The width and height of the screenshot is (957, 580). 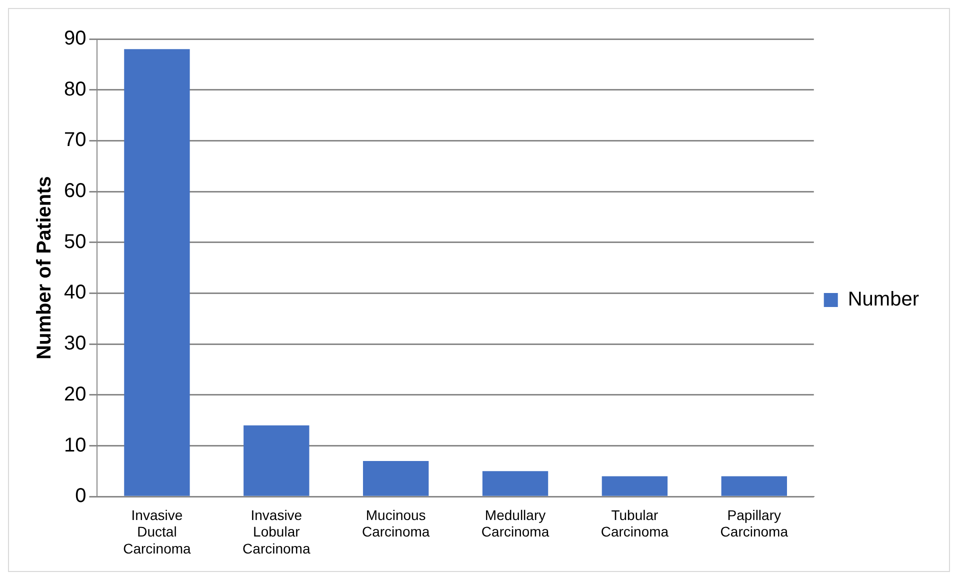 I want to click on y-tick-label: 60, so click(x=75, y=191).